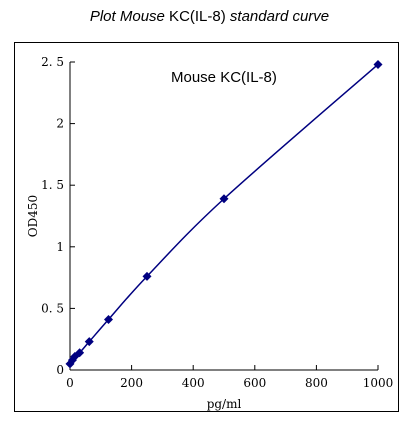 Image resolution: width=419 pixels, height=425 pixels. What do you see at coordinates (60, 247) in the screenshot?
I see `y-tick-label: 1` at bounding box center [60, 247].